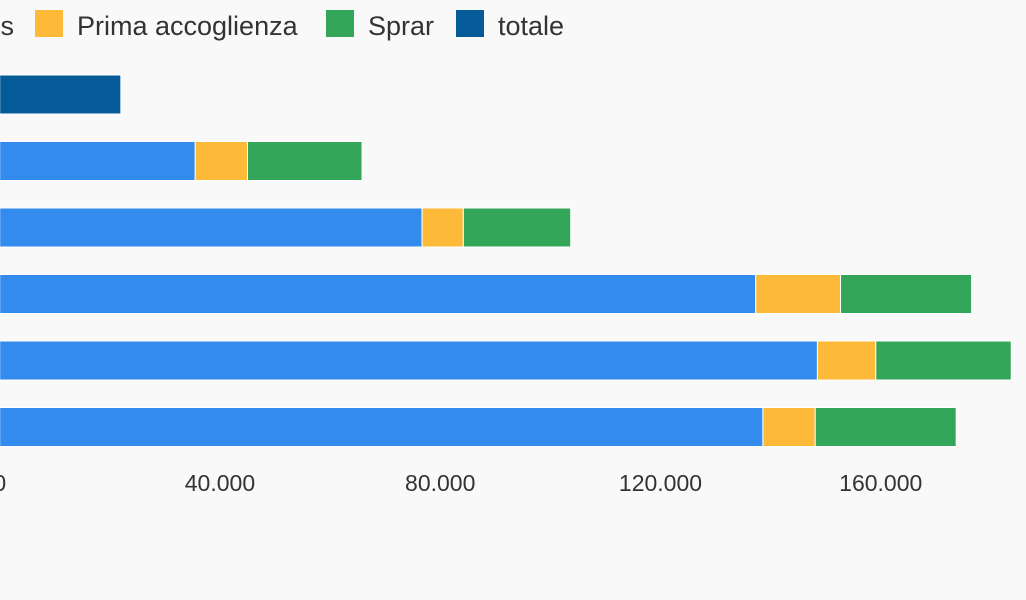 Image resolution: width=1026 pixels, height=600 pixels. Describe the element at coordinates (440, 483) in the screenshot. I see `x-tick-label: 80.000` at that location.